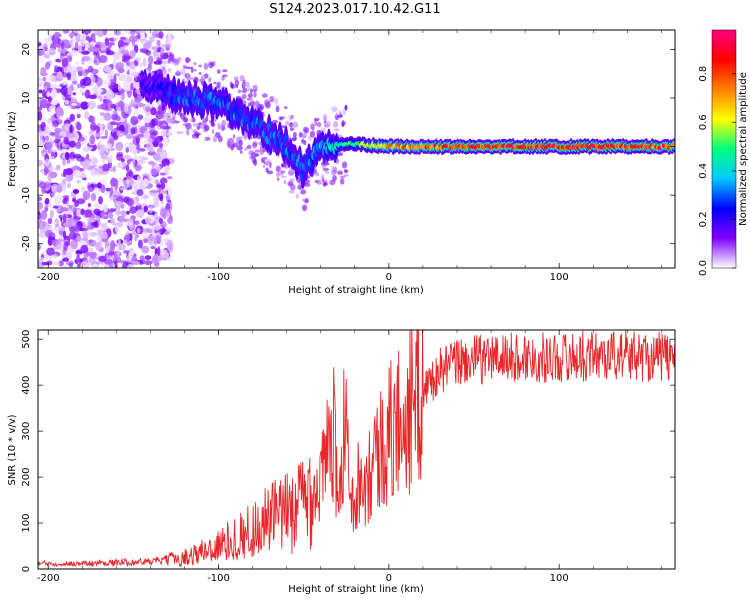  What do you see at coordinates (218, 578) in the screenshot?
I see `snr-xtick-label: -100` at bounding box center [218, 578].